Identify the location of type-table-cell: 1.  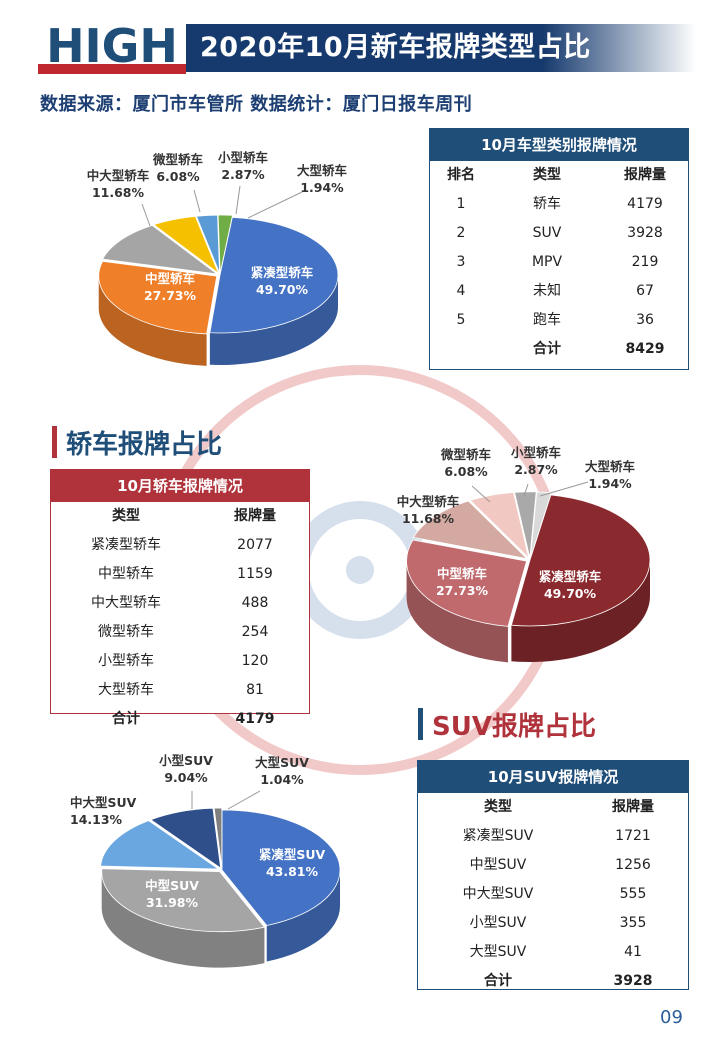
(461, 204).